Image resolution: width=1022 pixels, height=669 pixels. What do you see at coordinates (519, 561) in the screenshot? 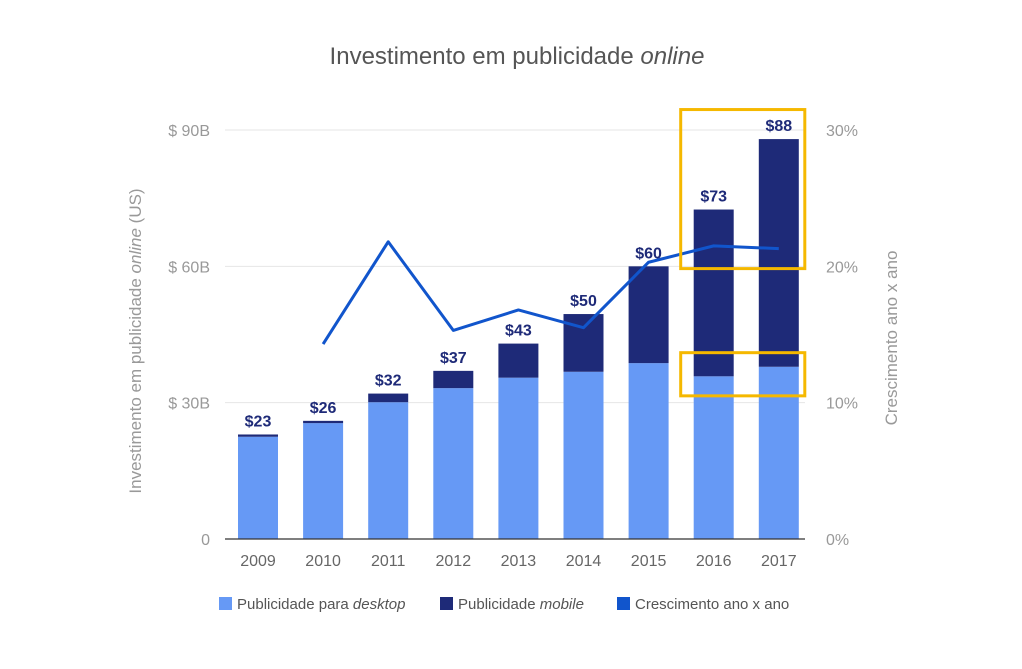
I see `x-tick-label: 2013` at bounding box center [519, 561].